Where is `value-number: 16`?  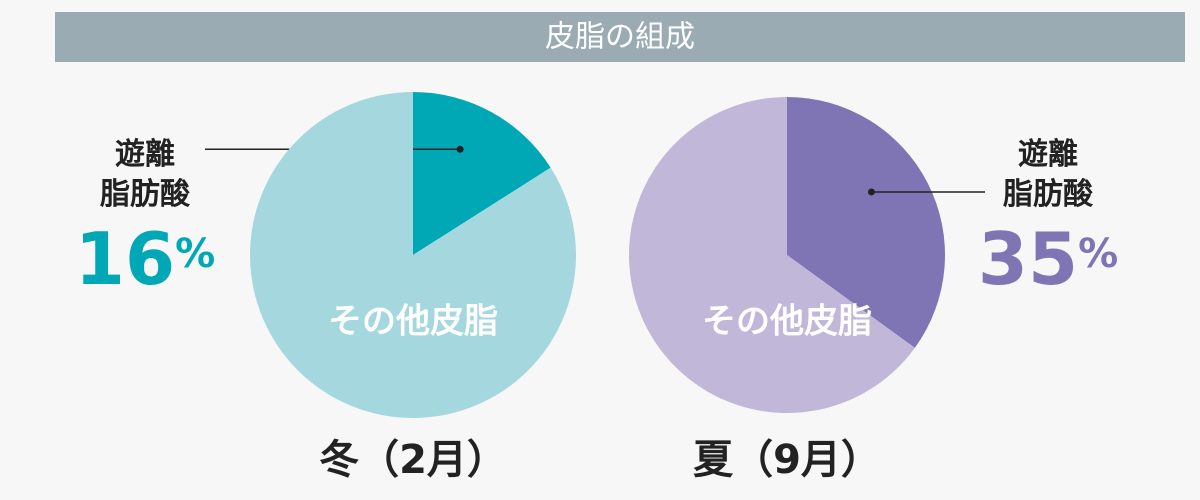
value-number: 16 is located at coordinates (125, 259).